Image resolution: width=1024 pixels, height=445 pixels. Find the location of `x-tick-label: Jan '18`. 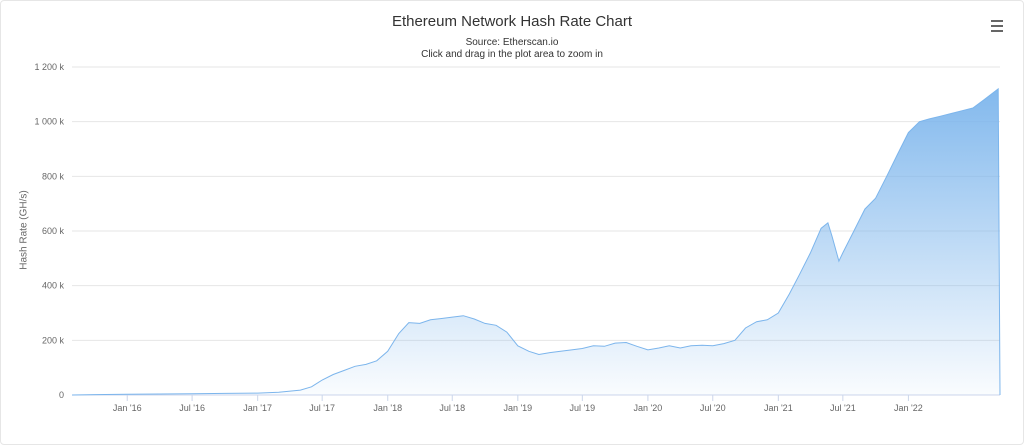

x-tick-label: Jan '18 is located at coordinates (387, 408).